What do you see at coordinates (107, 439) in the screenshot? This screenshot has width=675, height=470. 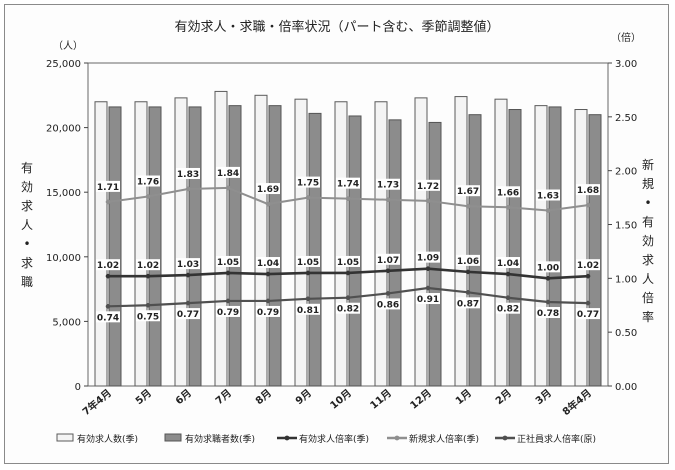 I see `legend-label: 有効求人数(季)` at bounding box center [107, 439].